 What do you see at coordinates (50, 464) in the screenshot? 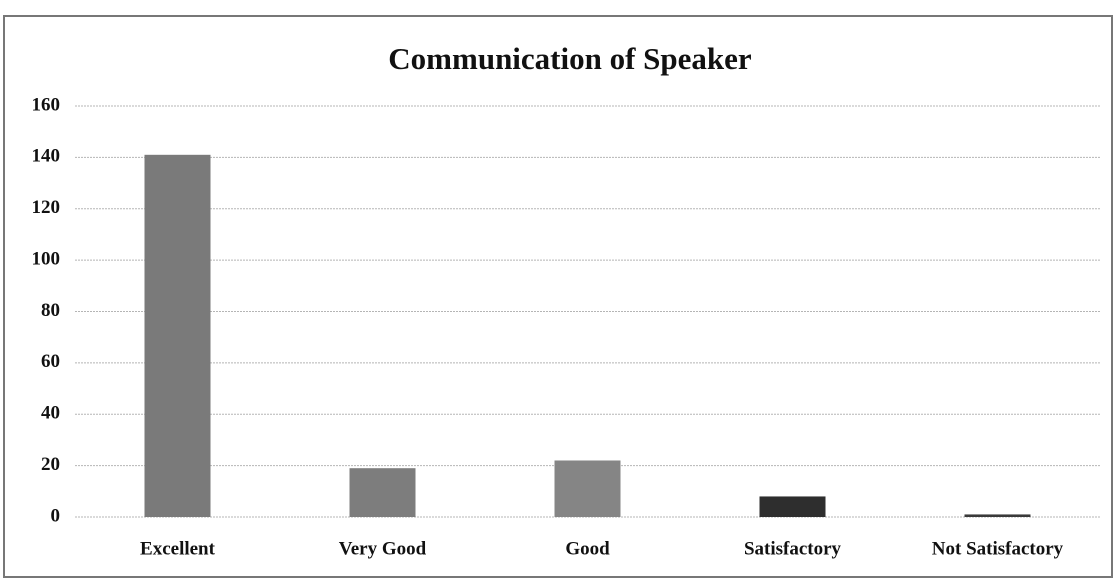
I see `y-tick-label: 20` at bounding box center [50, 464].